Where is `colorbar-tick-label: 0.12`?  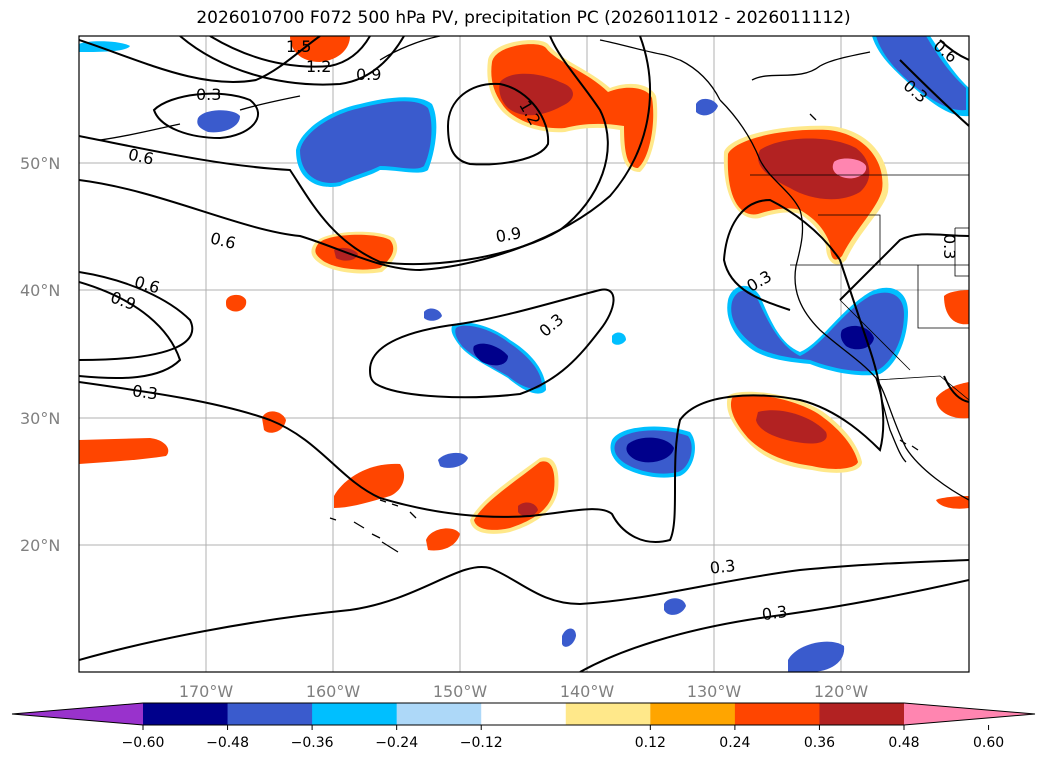 colorbar-tick-label: 0.12 is located at coordinates (650, 743).